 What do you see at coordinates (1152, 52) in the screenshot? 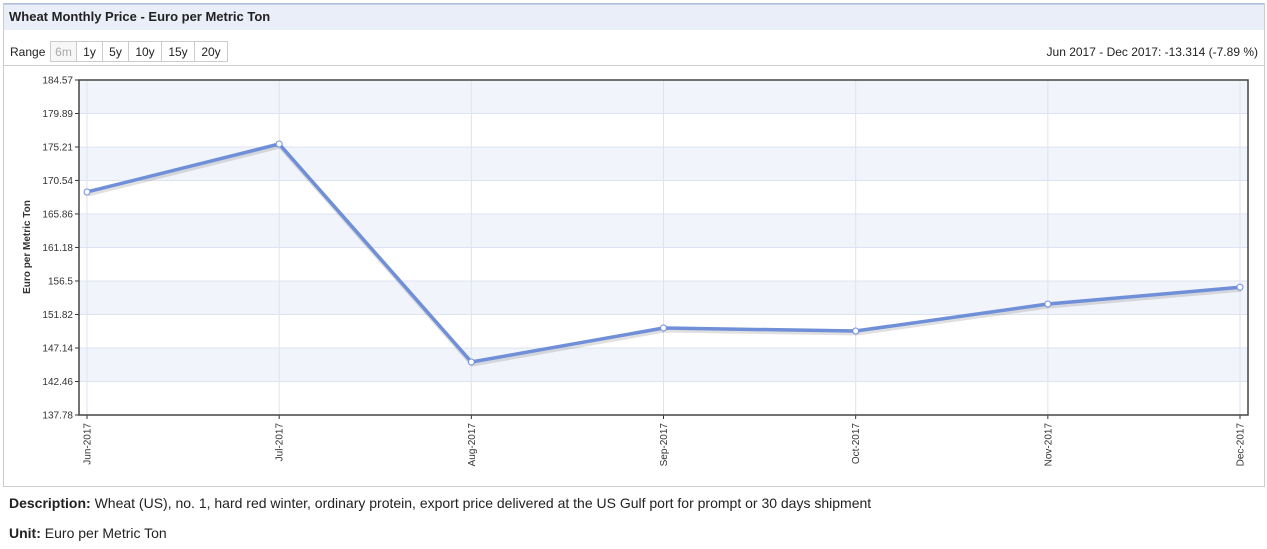
I see `range-summary: Jun 2017 - Dec 2017: -13.314 (-7.89 %)` at bounding box center [1152, 52].